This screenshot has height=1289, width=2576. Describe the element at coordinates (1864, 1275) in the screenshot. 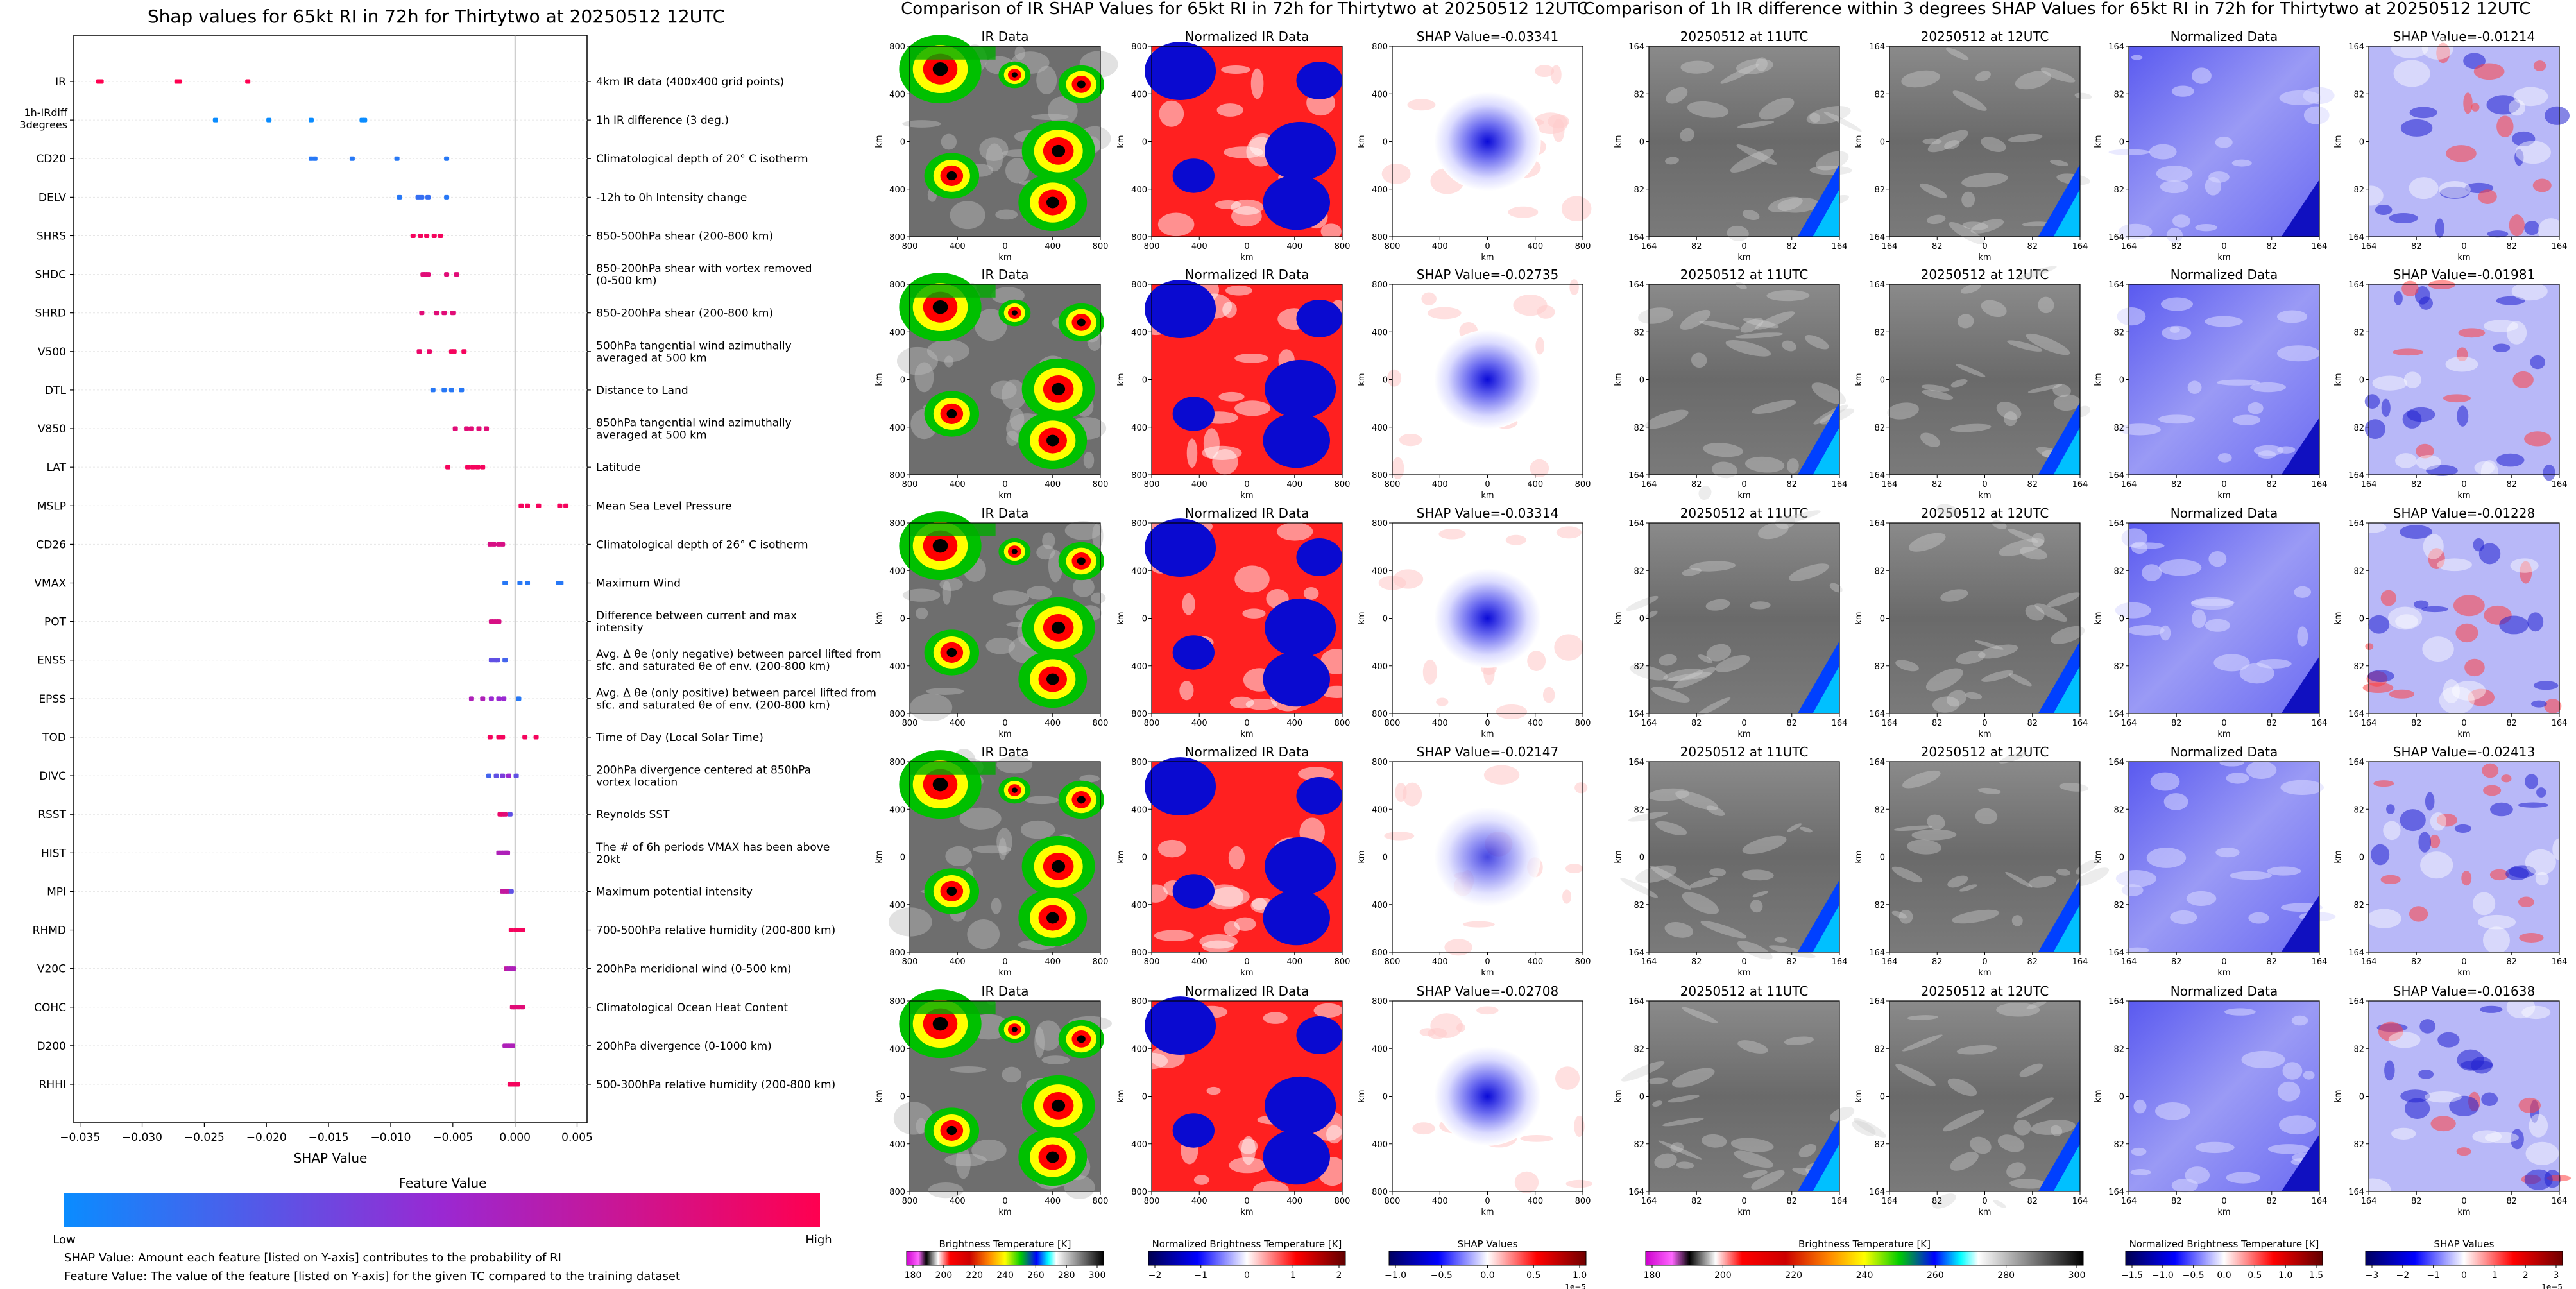

I see `colorbar-tick-label: 240` at that location.